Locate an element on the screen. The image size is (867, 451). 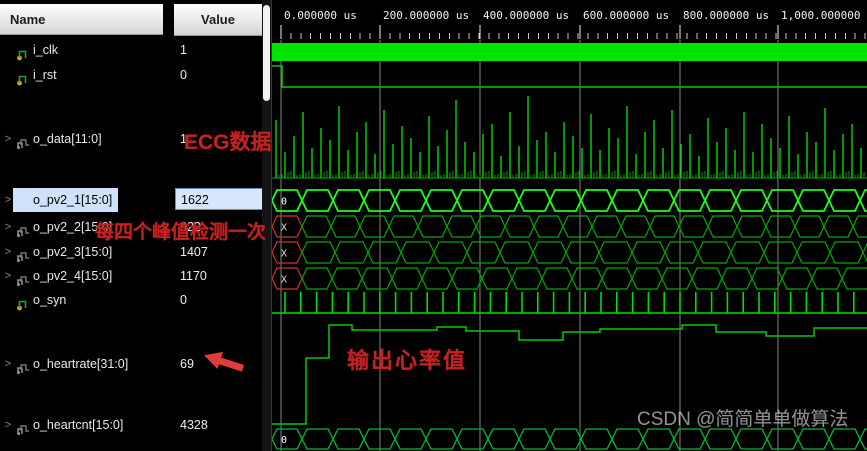
waveform-row-o_data is located at coordinates (569, 137).